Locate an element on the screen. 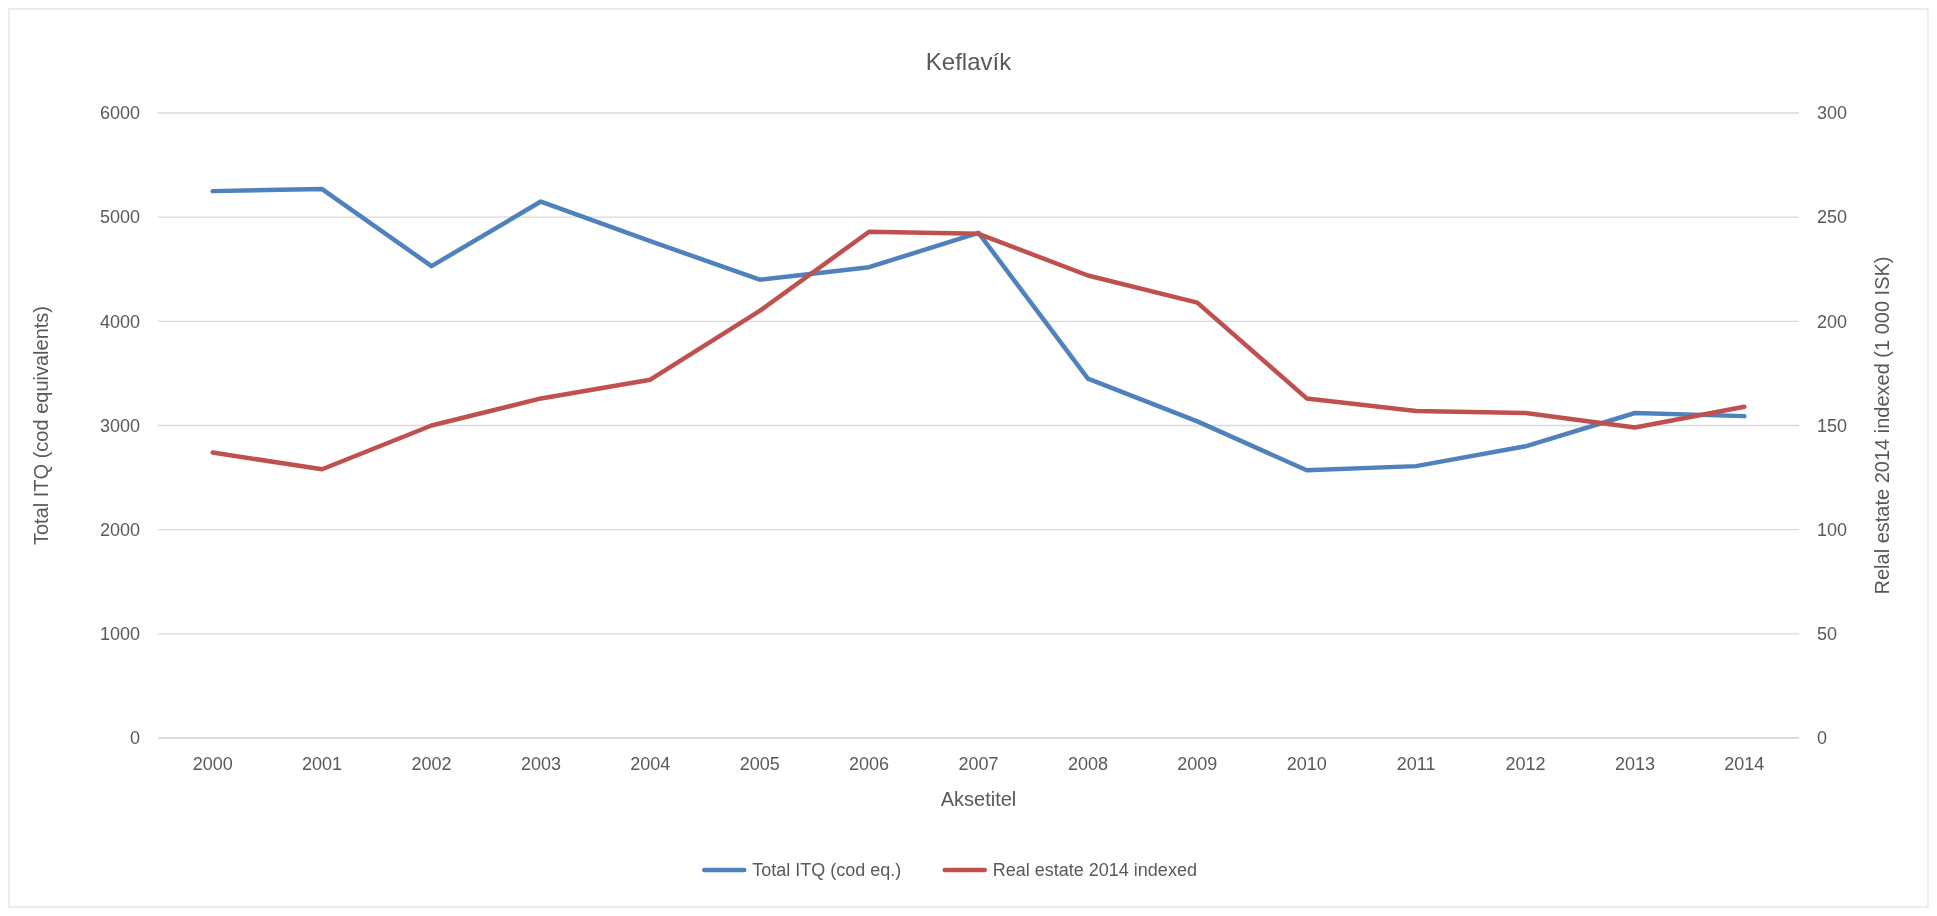 The image size is (1937, 916). y-tick-label: 3000 is located at coordinates (119, 425).